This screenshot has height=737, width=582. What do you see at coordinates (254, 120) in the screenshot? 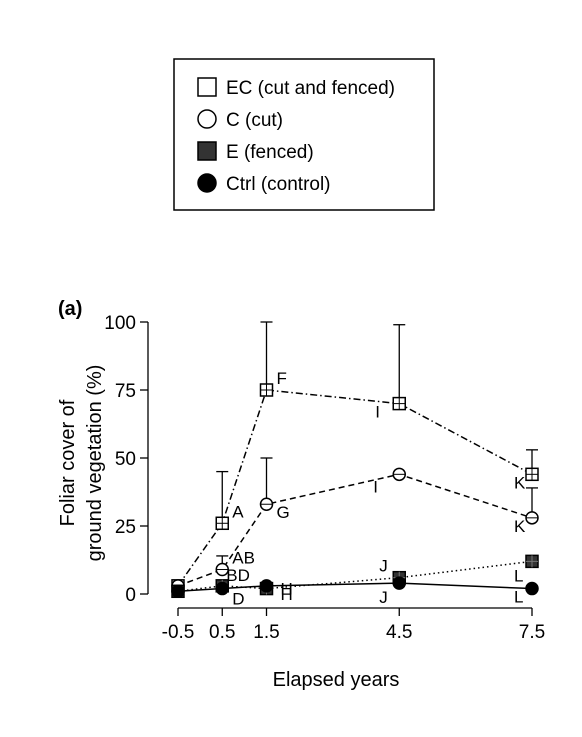
I see `legend-label: C (cut)` at bounding box center [254, 120].